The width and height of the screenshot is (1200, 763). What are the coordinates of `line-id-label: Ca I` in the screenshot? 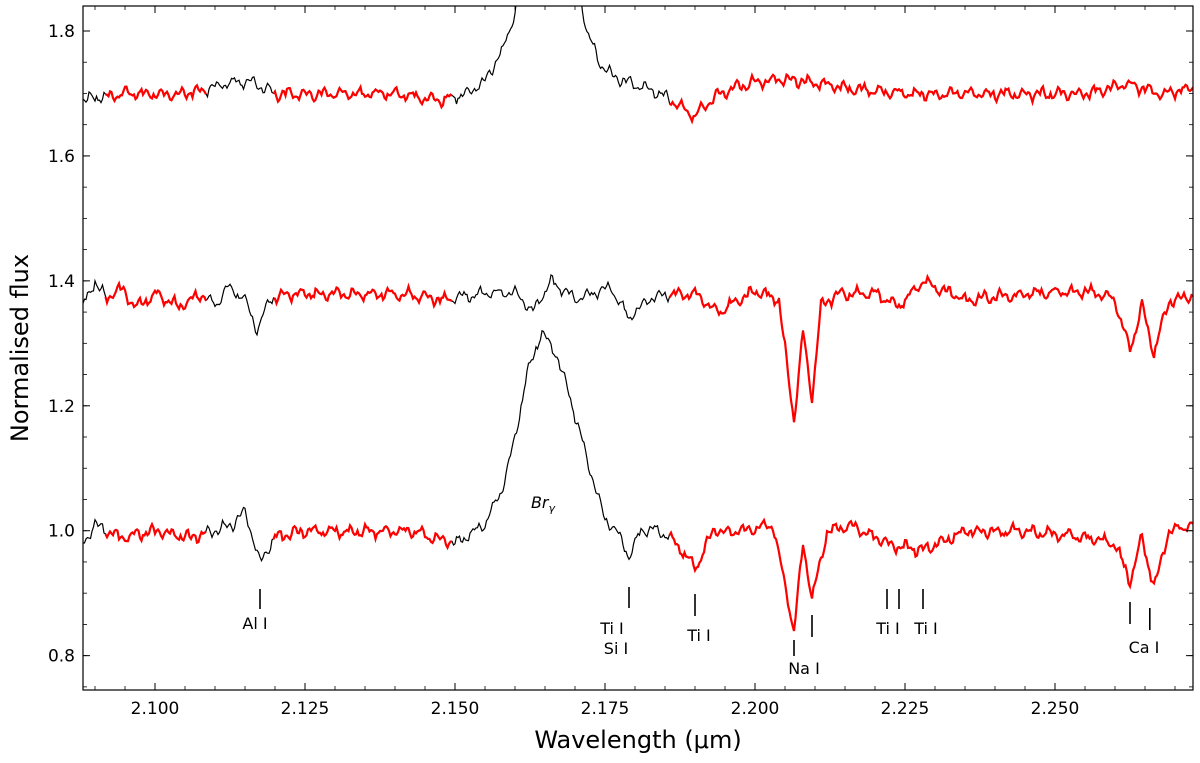 It's located at (1144, 647).